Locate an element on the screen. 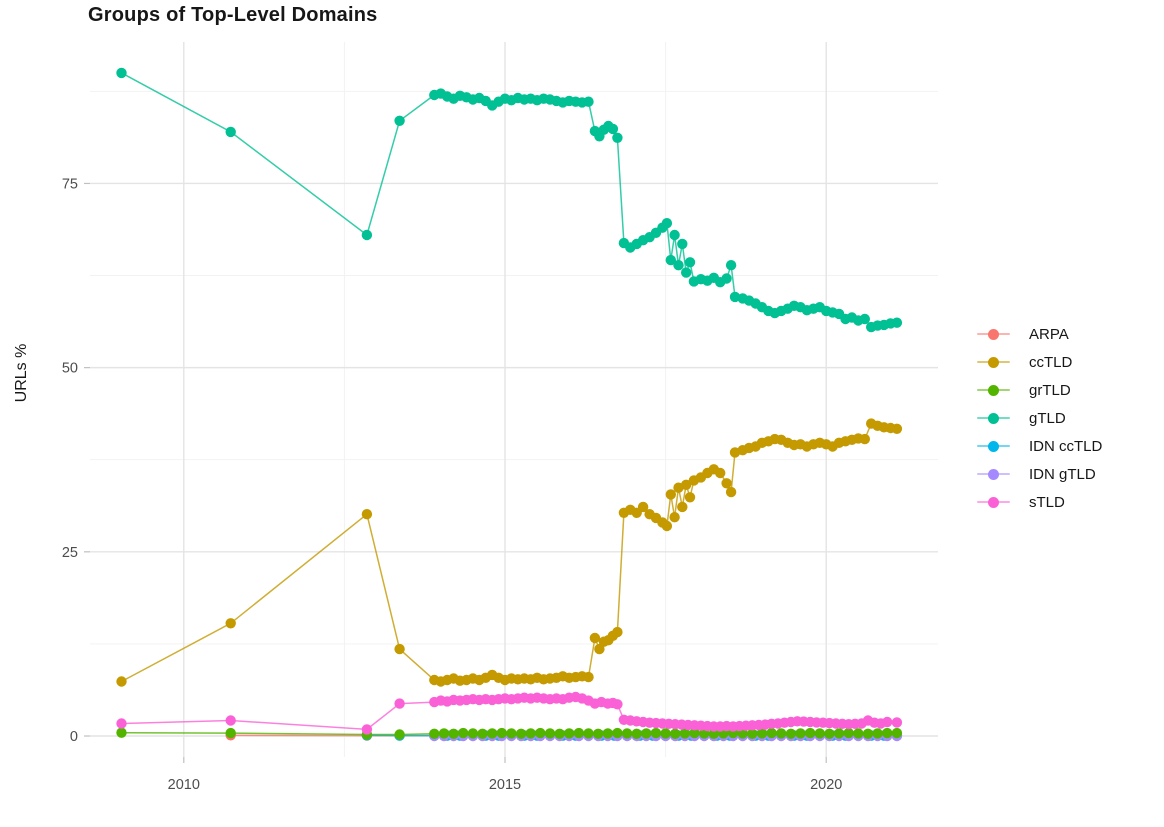 This screenshot has height=827, width=1164. legend-key-gtld is located at coordinates (993, 418).